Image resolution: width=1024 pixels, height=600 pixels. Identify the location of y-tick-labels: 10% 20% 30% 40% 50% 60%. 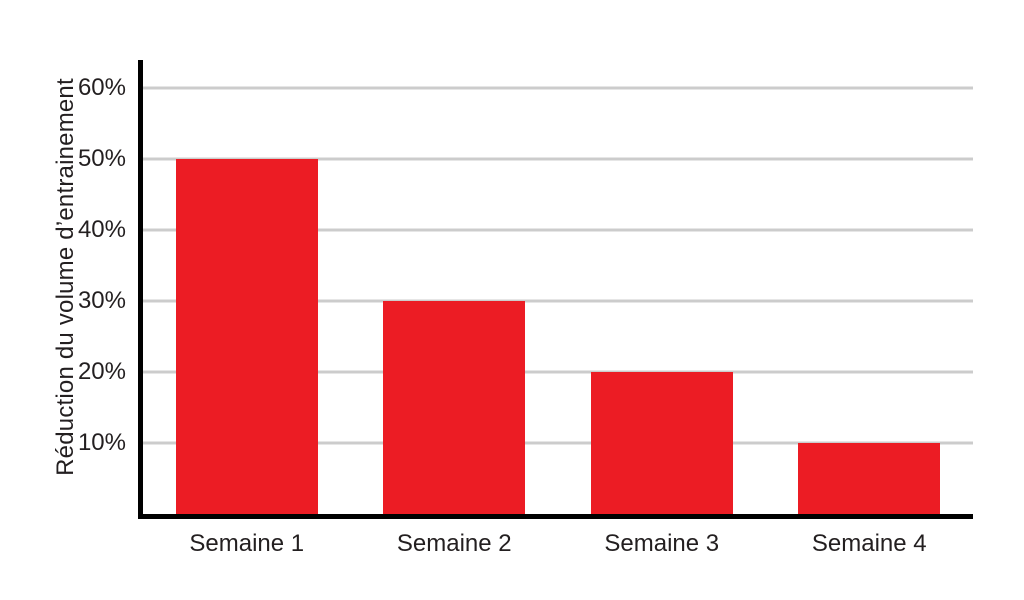
(63, 287).